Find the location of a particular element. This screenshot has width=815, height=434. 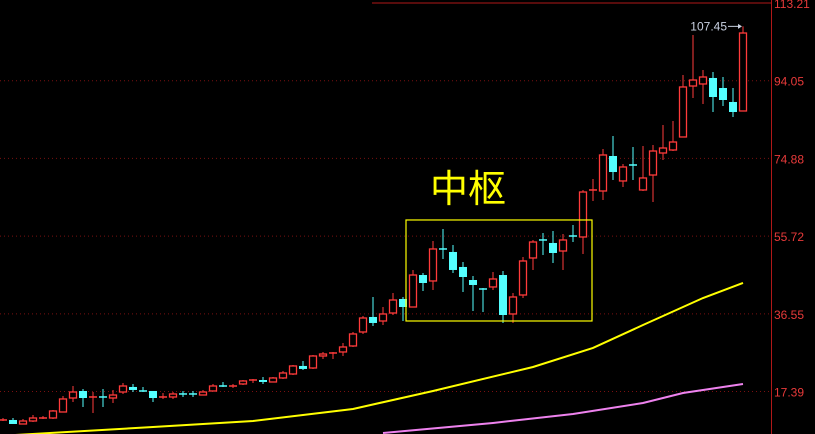

price-tick-label: 74.88 is located at coordinates (789, 159).